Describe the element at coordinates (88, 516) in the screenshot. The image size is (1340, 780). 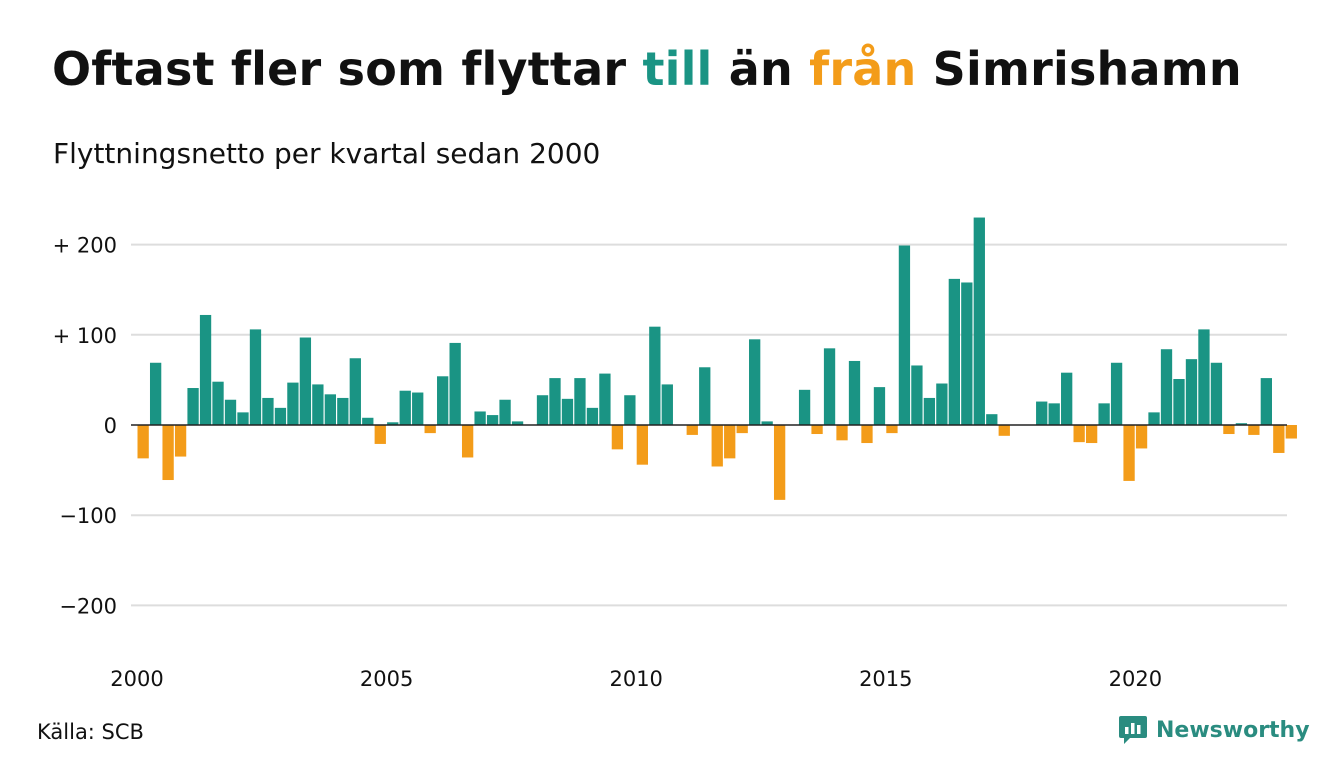
I see `y-tick-label: −100` at that location.